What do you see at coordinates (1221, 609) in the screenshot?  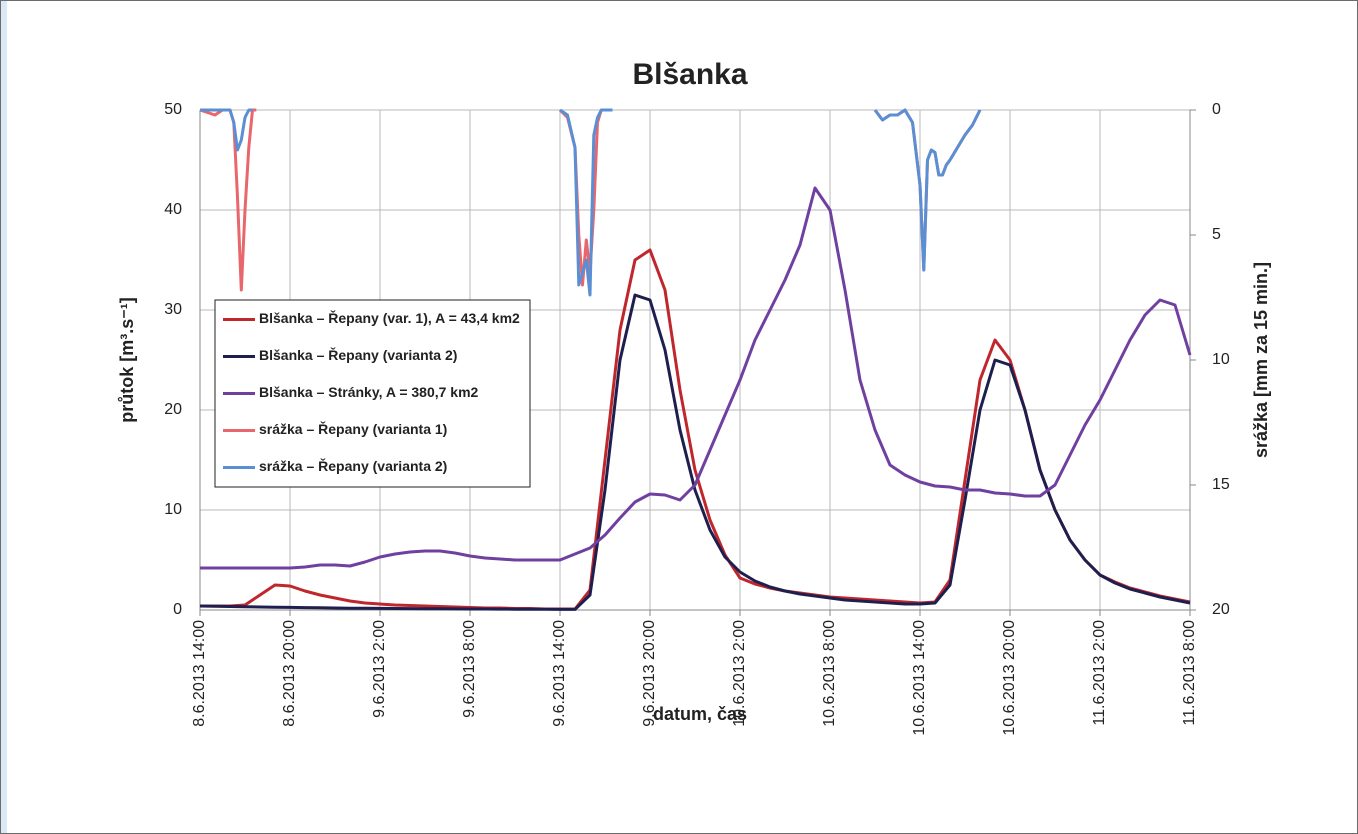 I see `y2-tick-label: 20` at bounding box center [1221, 609].